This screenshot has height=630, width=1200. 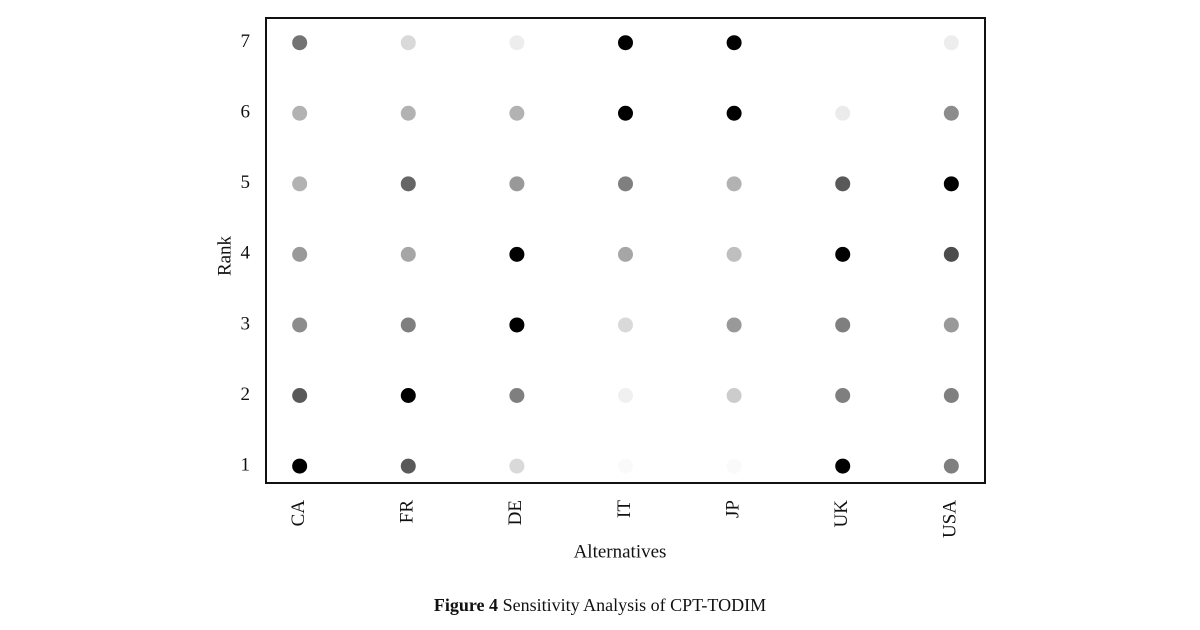 I want to click on y-tick-label: 2, so click(x=246, y=394).